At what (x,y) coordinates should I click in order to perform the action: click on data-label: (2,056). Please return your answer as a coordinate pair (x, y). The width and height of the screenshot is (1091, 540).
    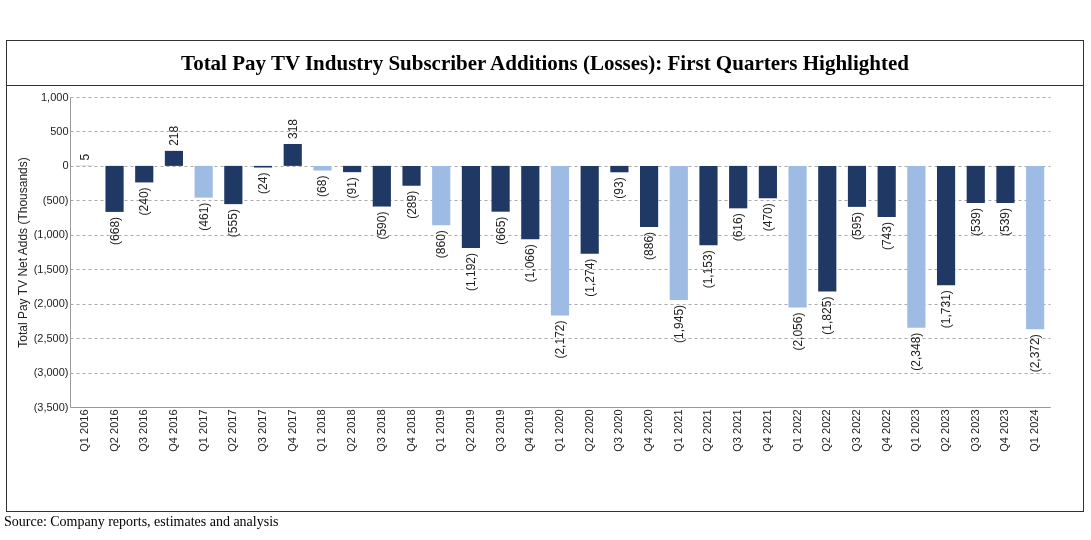
    Looking at the image, I should click on (797, 331).